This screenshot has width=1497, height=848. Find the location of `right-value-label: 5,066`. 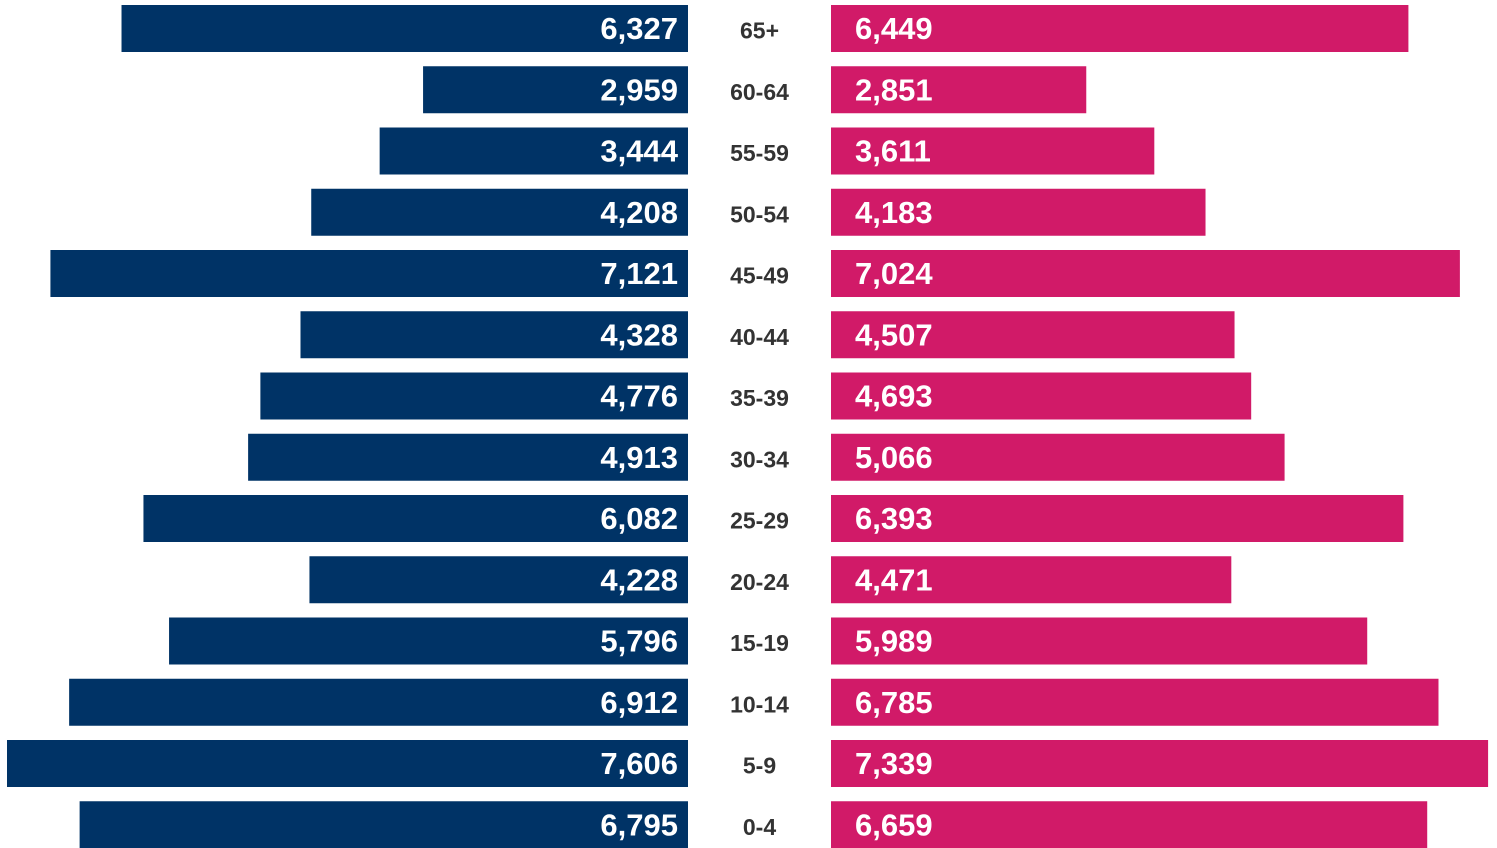

right-value-label: 5,066 is located at coordinates (894, 457).